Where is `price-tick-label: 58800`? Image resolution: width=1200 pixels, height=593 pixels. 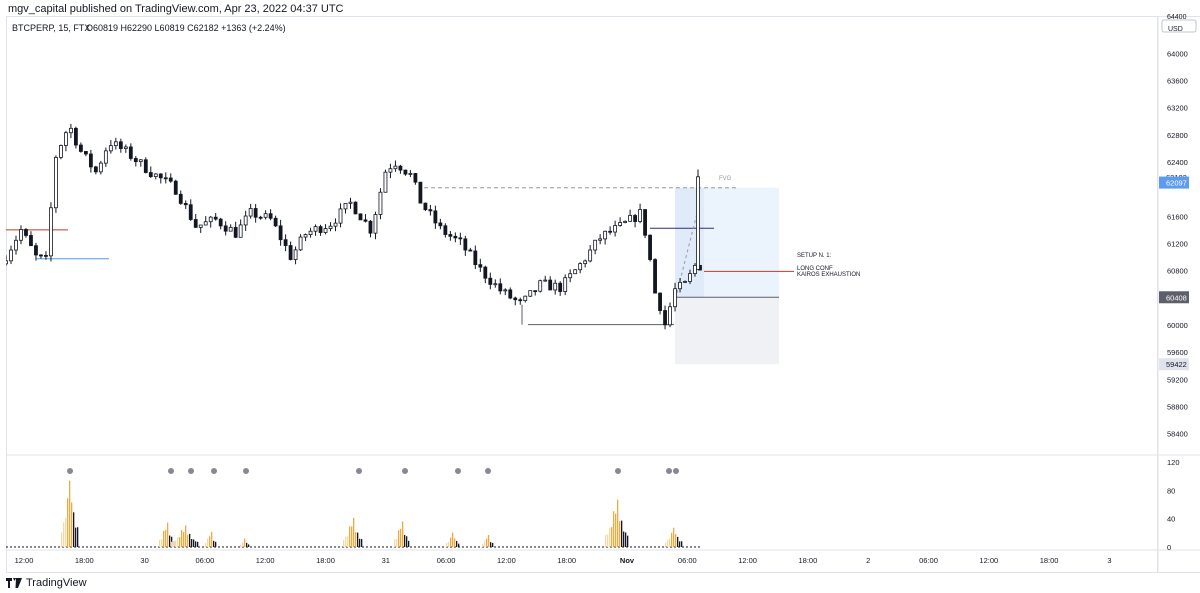 price-tick-label: 58800 is located at coordinates (1177, 406).